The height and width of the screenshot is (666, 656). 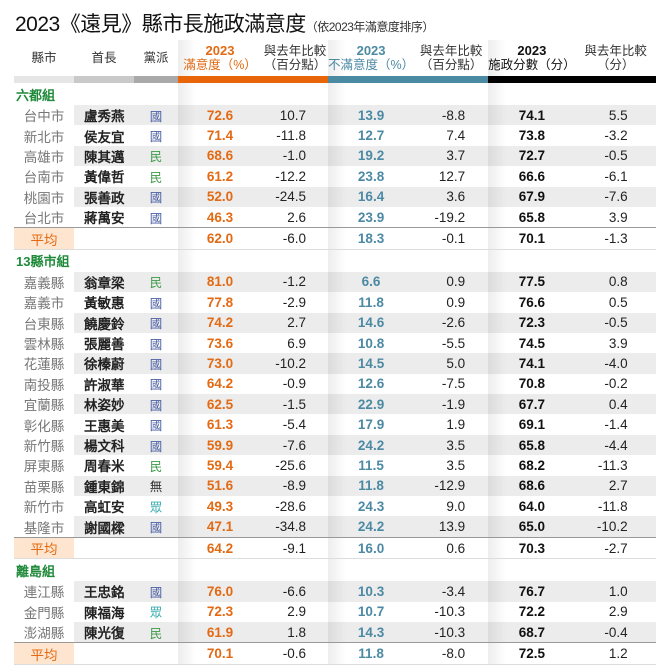 I want to click on dissatisfaction-cell: 23.8, so click(x=371, y=176).